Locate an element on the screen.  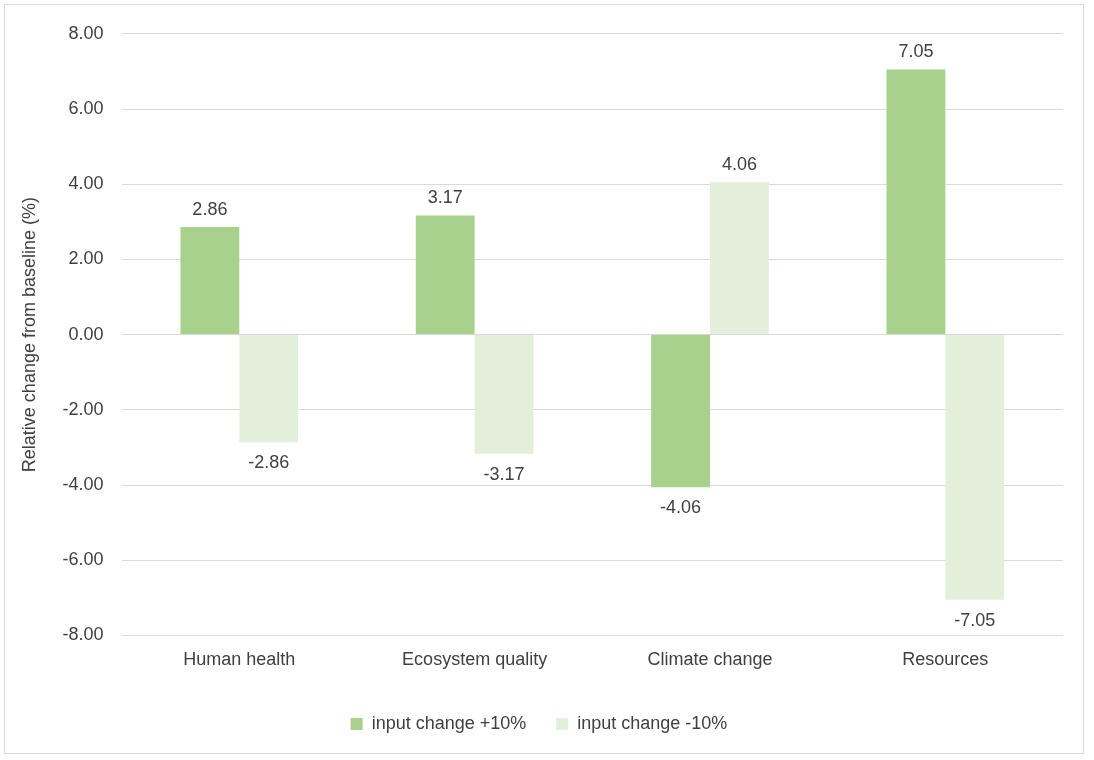
y-tick-label: 0.00 is located at coordinates (86, 333).